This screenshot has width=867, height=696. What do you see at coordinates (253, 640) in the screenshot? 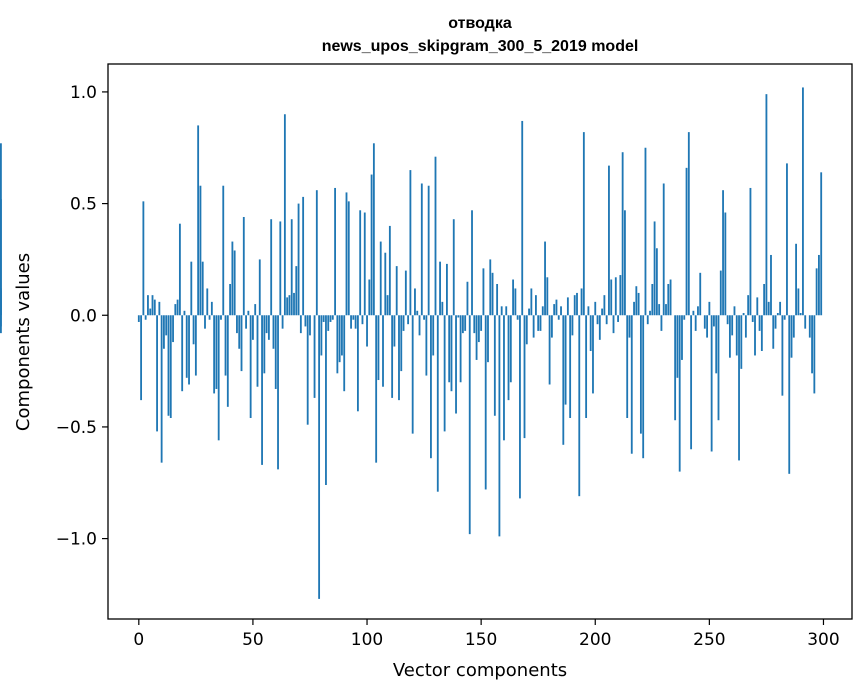
I see `x-tick-label: 50` at bounding box center [253, 640].